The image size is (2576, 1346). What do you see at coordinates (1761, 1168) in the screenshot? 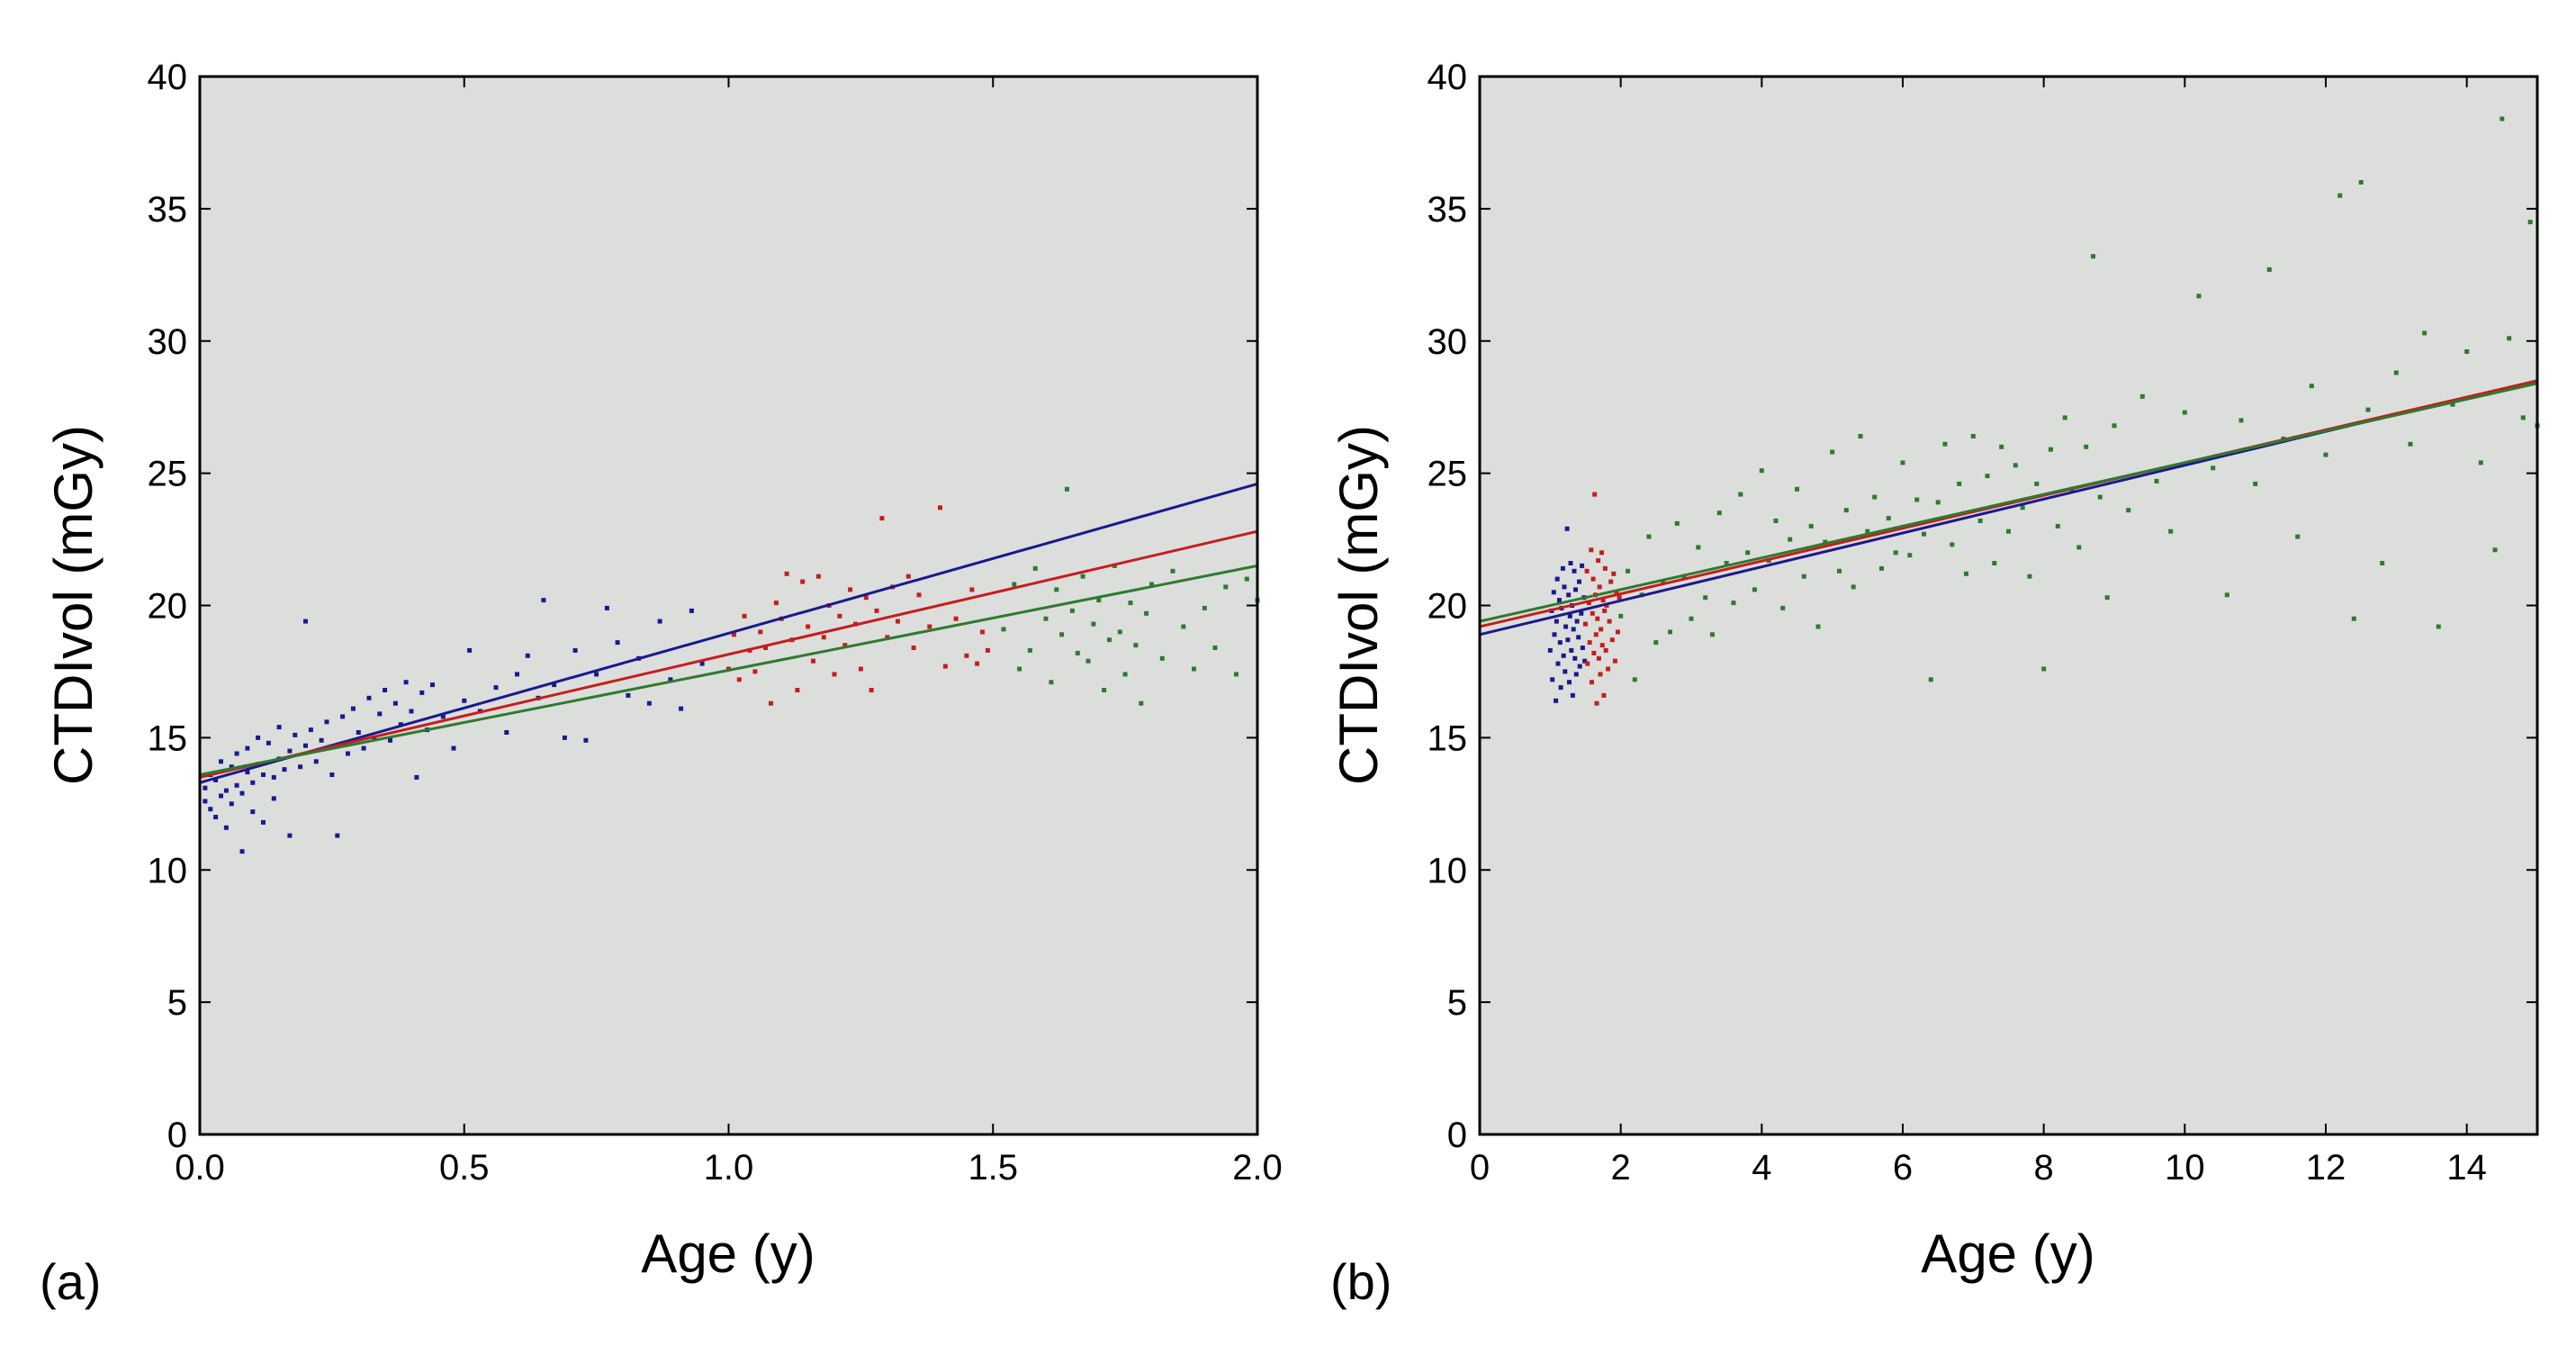
I see `x-tick-label-b-2: 4` at bounding box center [1761, 1168].